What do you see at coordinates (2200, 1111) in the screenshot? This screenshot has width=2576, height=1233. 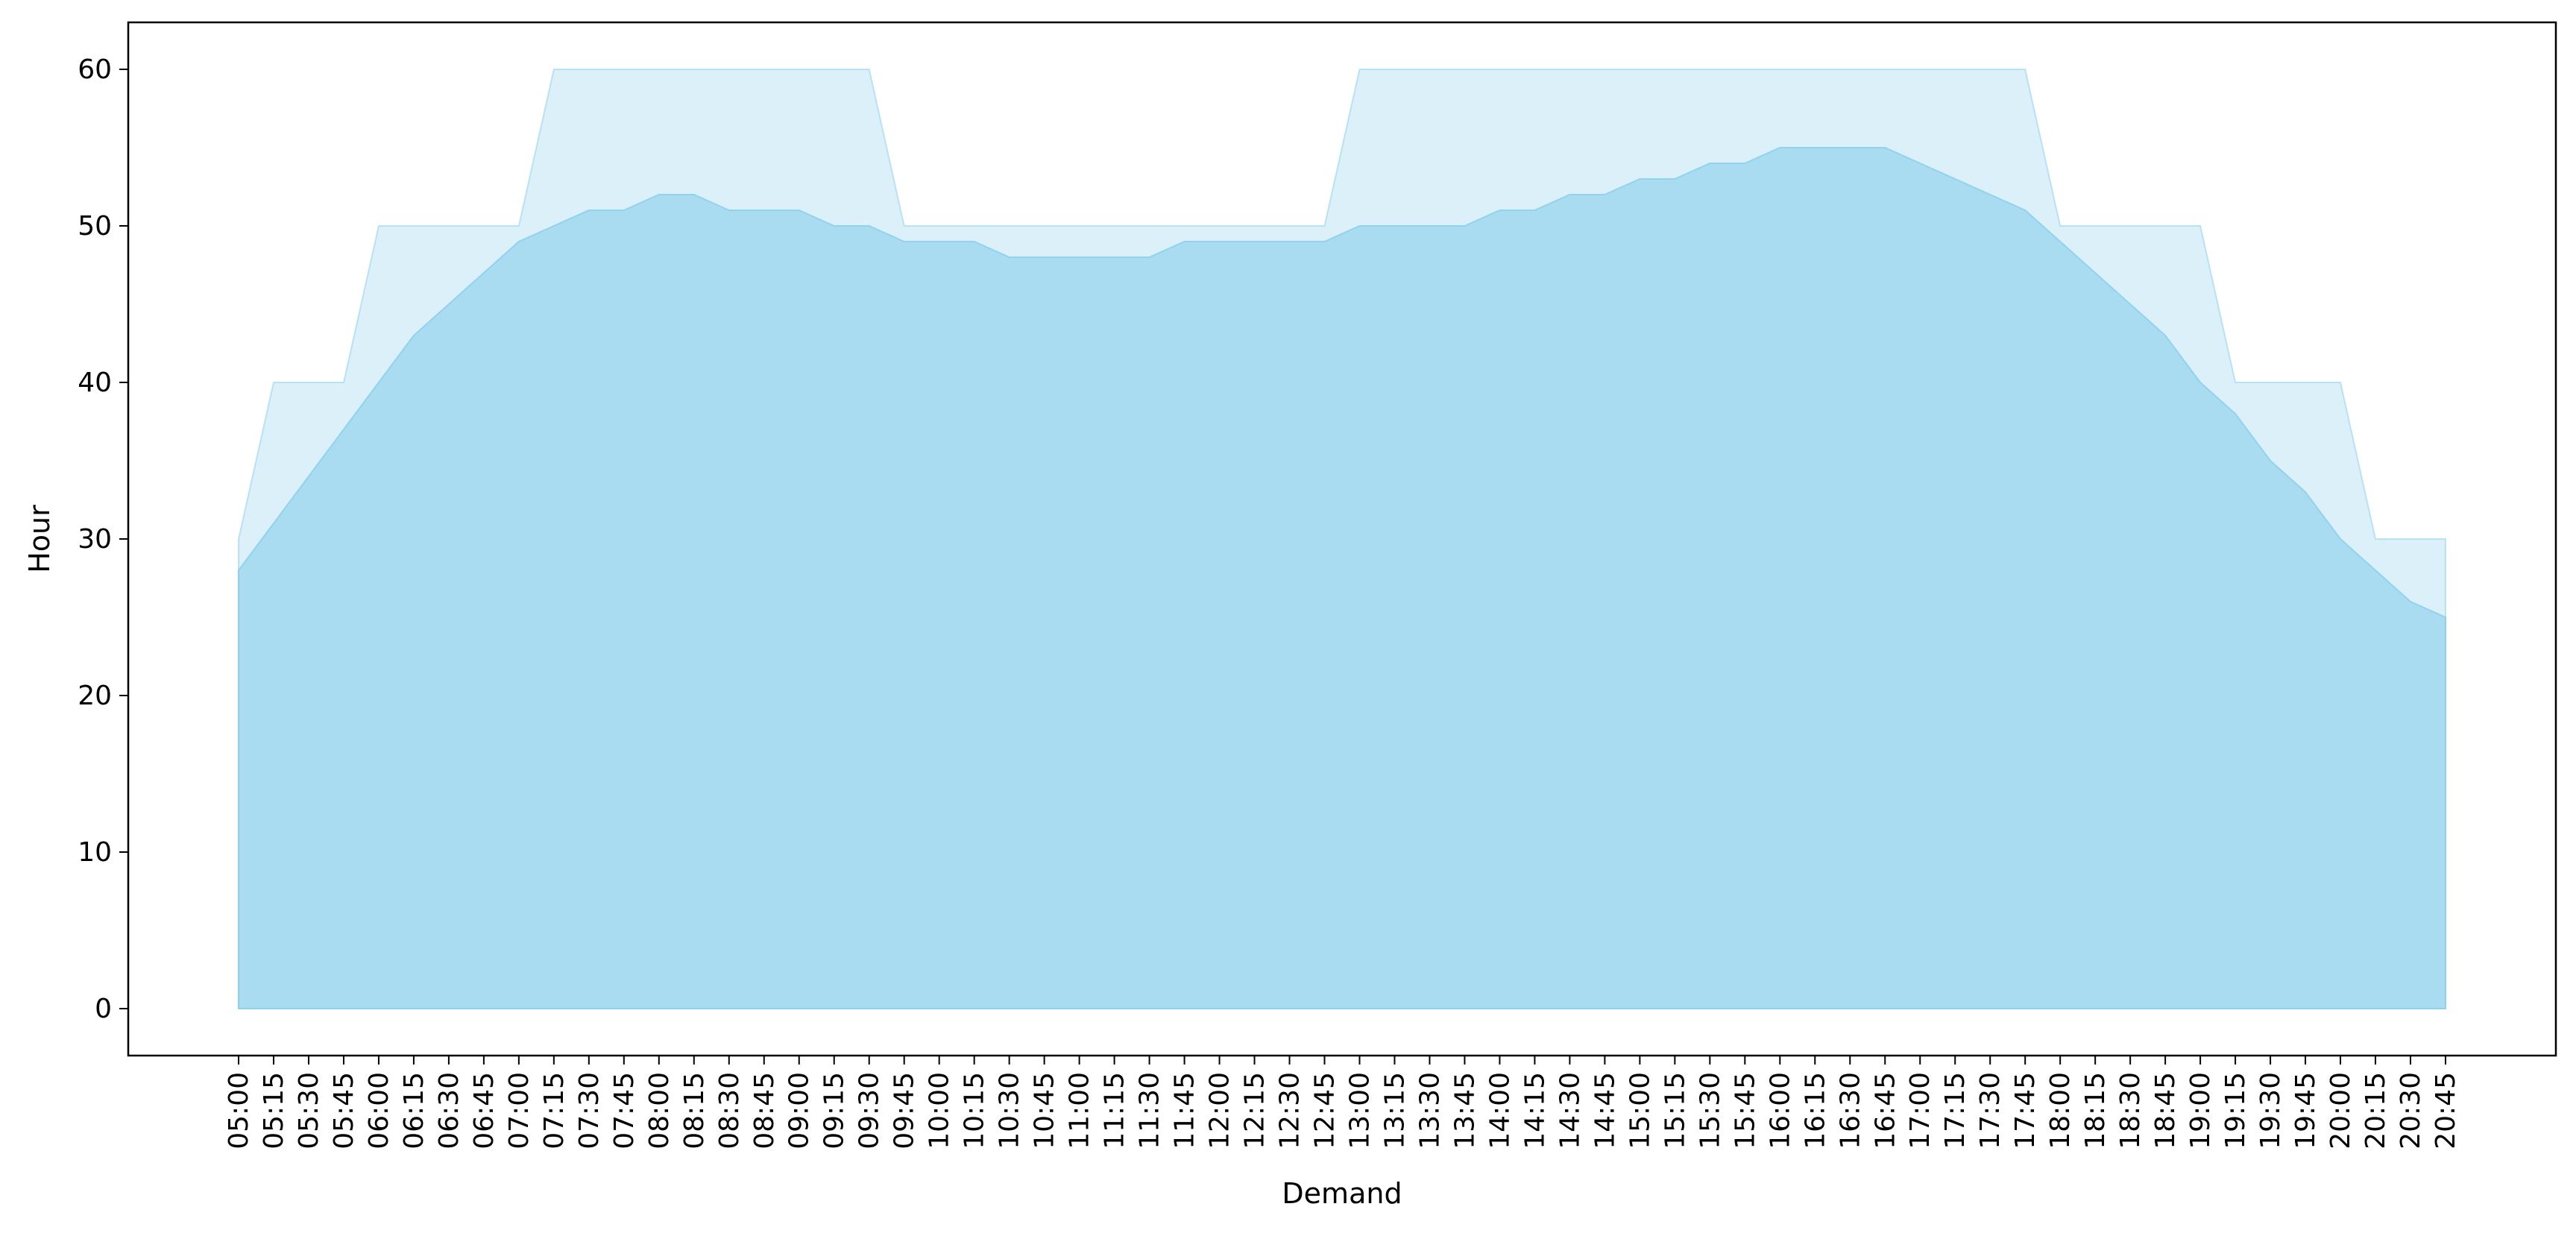 I see `x-tick-label: 19:00` at bounding box center [2200, 1111].